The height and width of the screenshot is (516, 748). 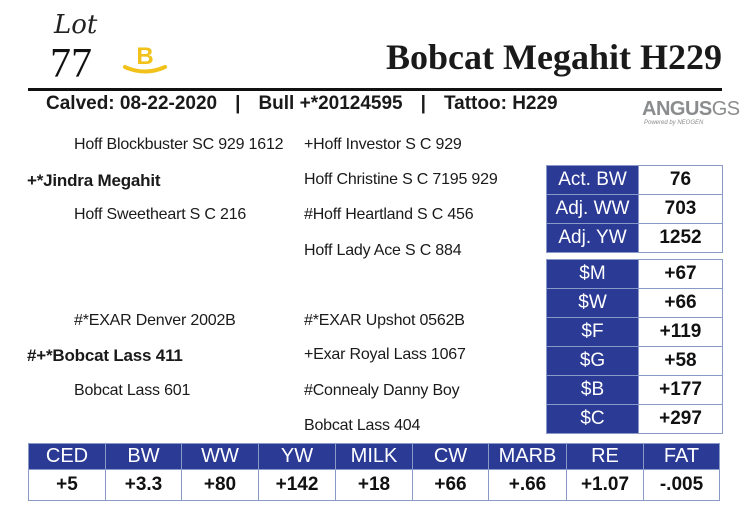 What do you see at coordinates (220, 456) in the screenshot?
I see `epd-header: WW` at bounding box center [220, 456].